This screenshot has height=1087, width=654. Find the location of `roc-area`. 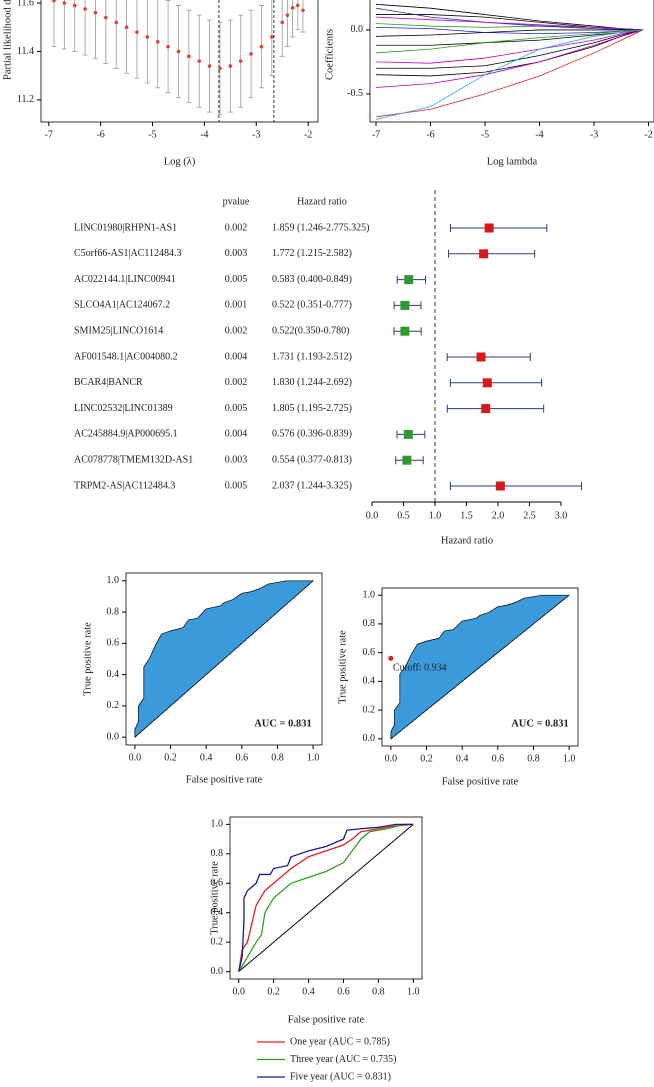

roc-area is located at coordinates (224, 659).